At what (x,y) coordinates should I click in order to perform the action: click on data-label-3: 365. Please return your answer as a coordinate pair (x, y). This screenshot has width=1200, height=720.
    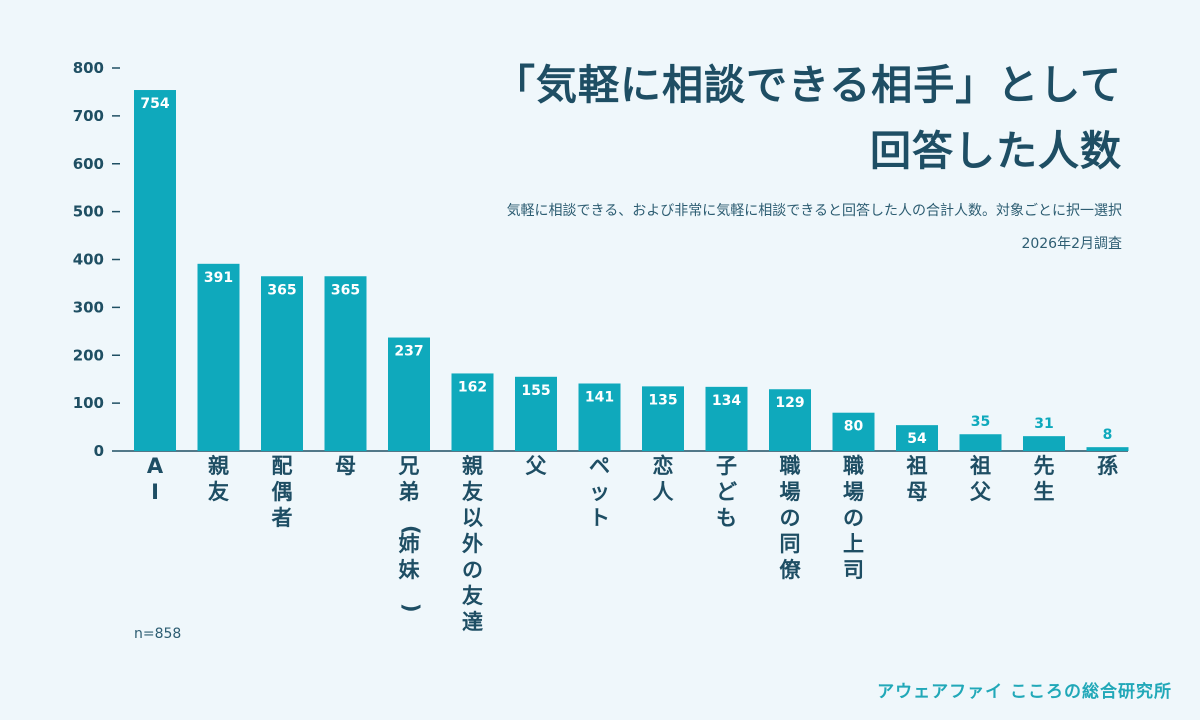
    Looking at the image, I should click on (345, 290).